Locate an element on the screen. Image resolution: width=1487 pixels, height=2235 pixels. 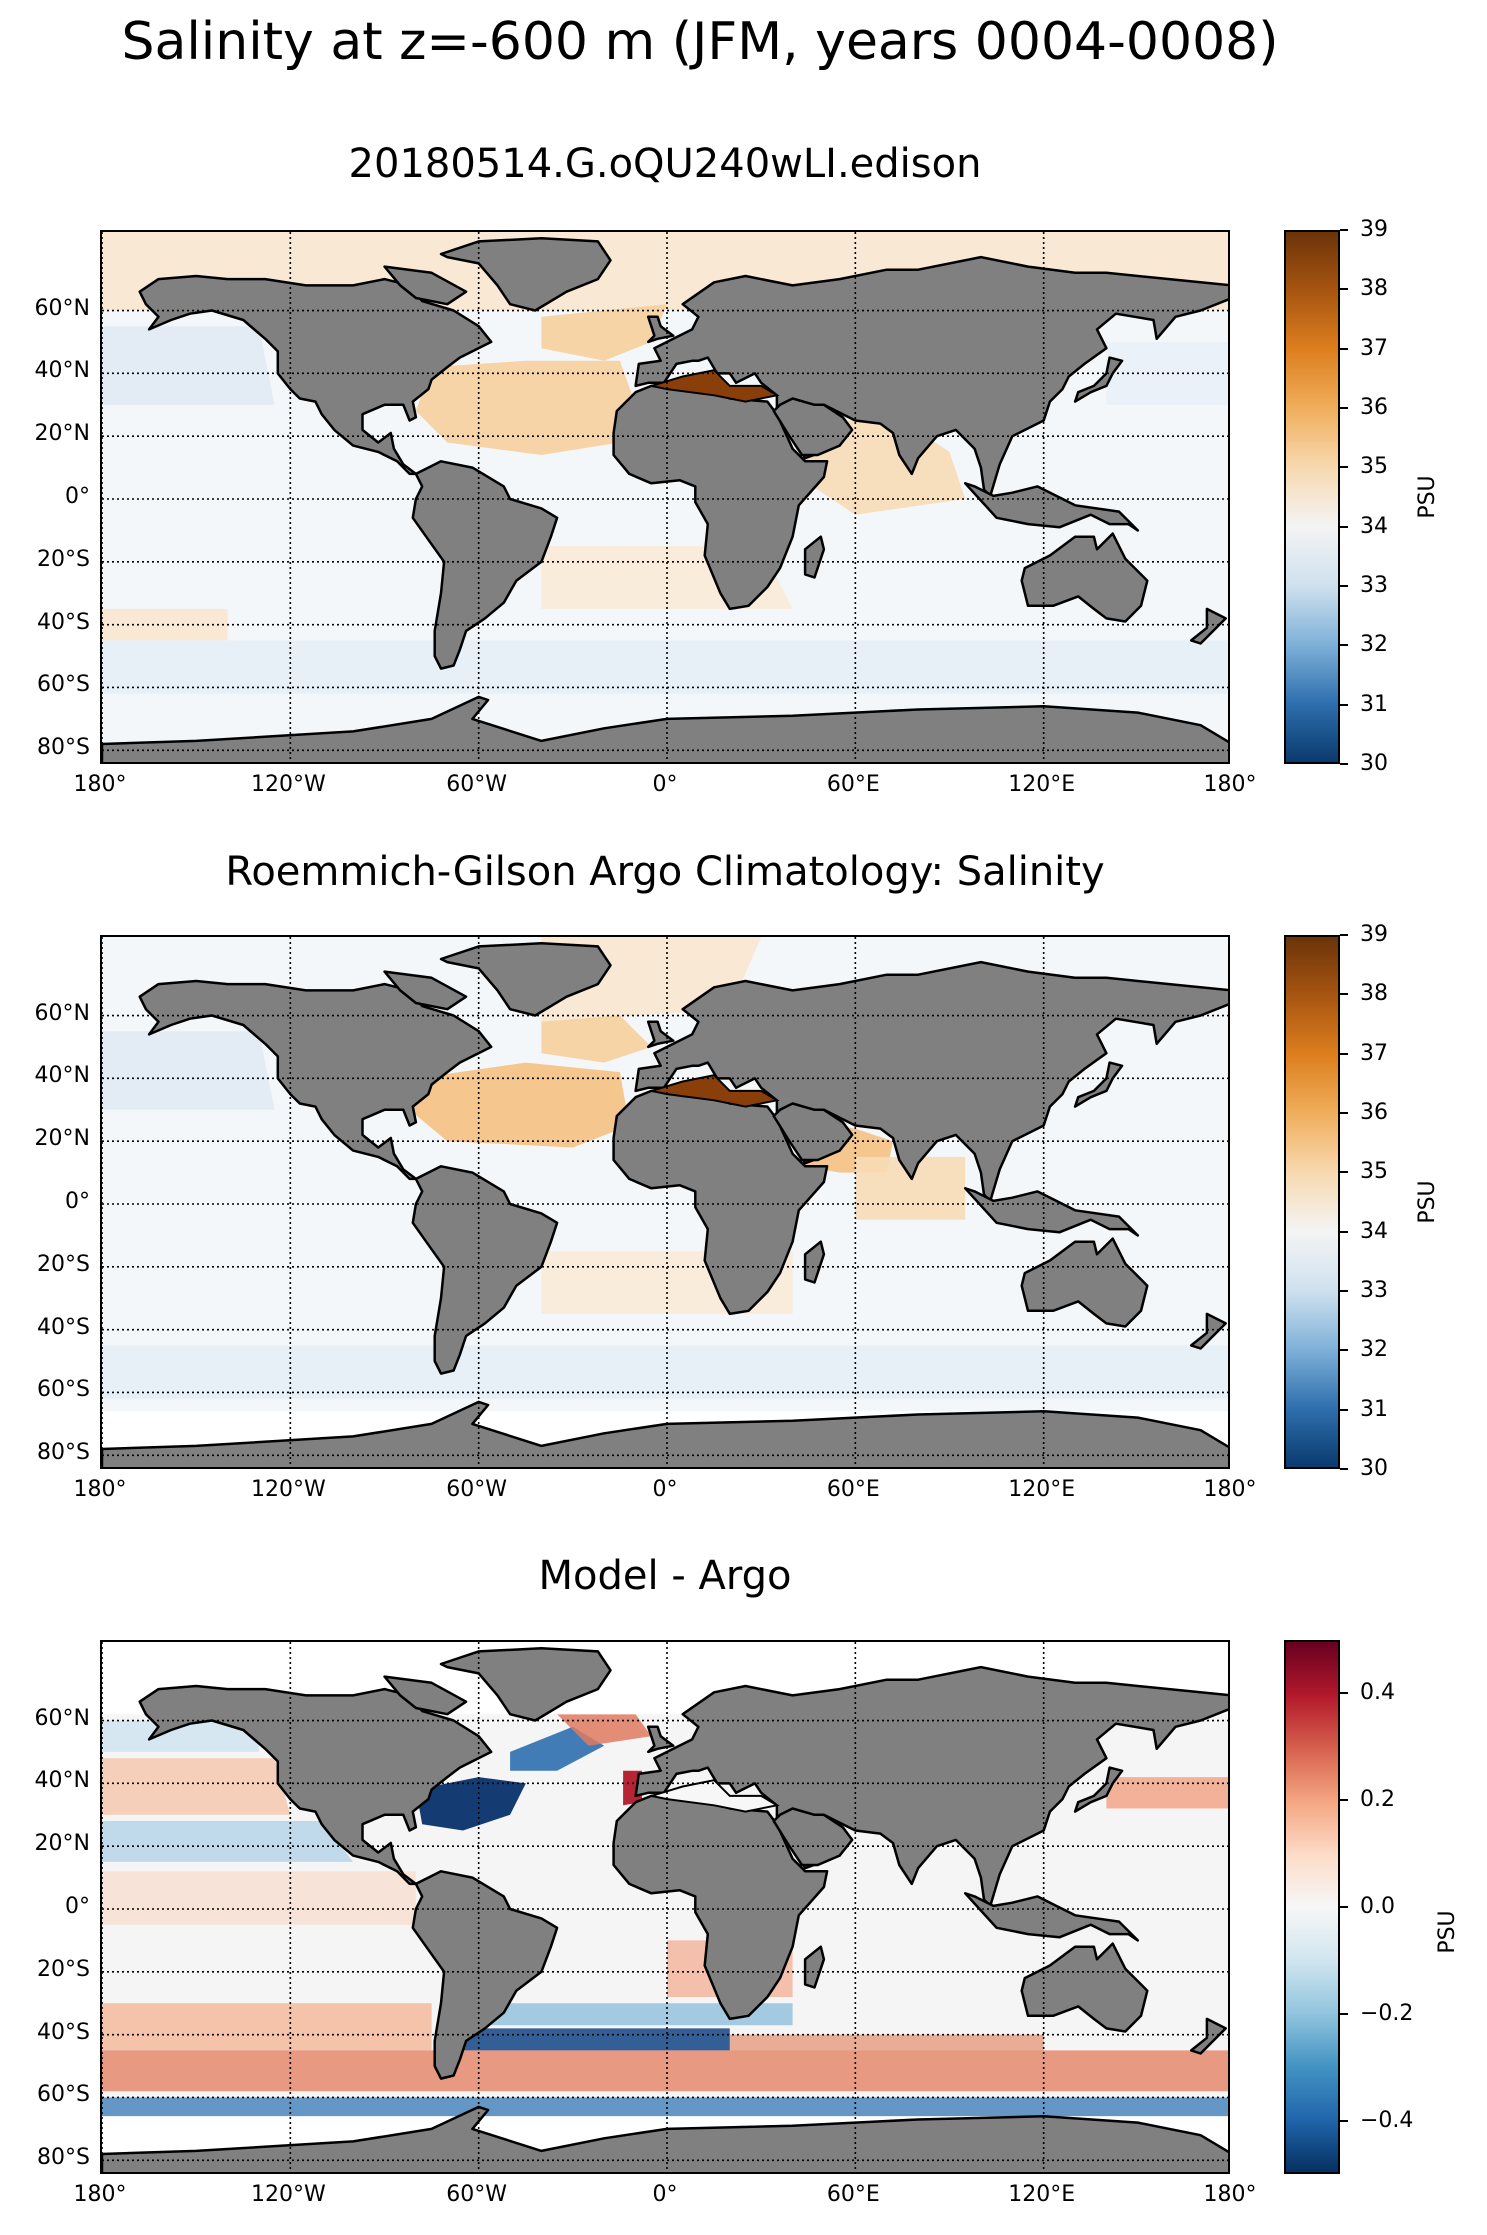
colorbar-tick-label: 0.0 is located at coordinates (1377, 1906).